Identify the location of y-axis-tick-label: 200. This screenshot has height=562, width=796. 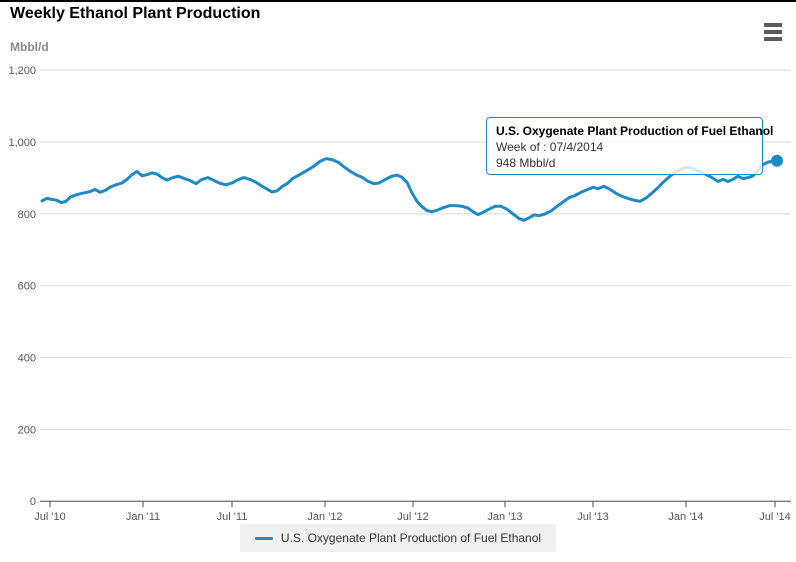
(27, 430).